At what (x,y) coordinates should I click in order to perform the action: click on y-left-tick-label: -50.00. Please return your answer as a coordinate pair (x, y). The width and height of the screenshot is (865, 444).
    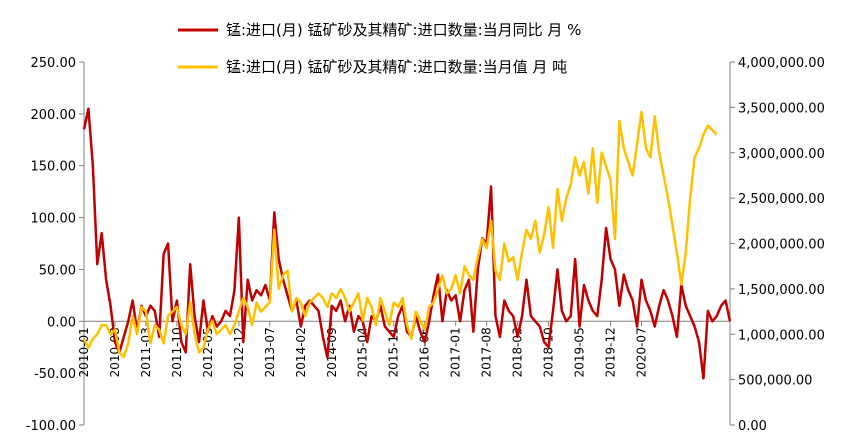
    Looking at the image, I should click on (55, 374).